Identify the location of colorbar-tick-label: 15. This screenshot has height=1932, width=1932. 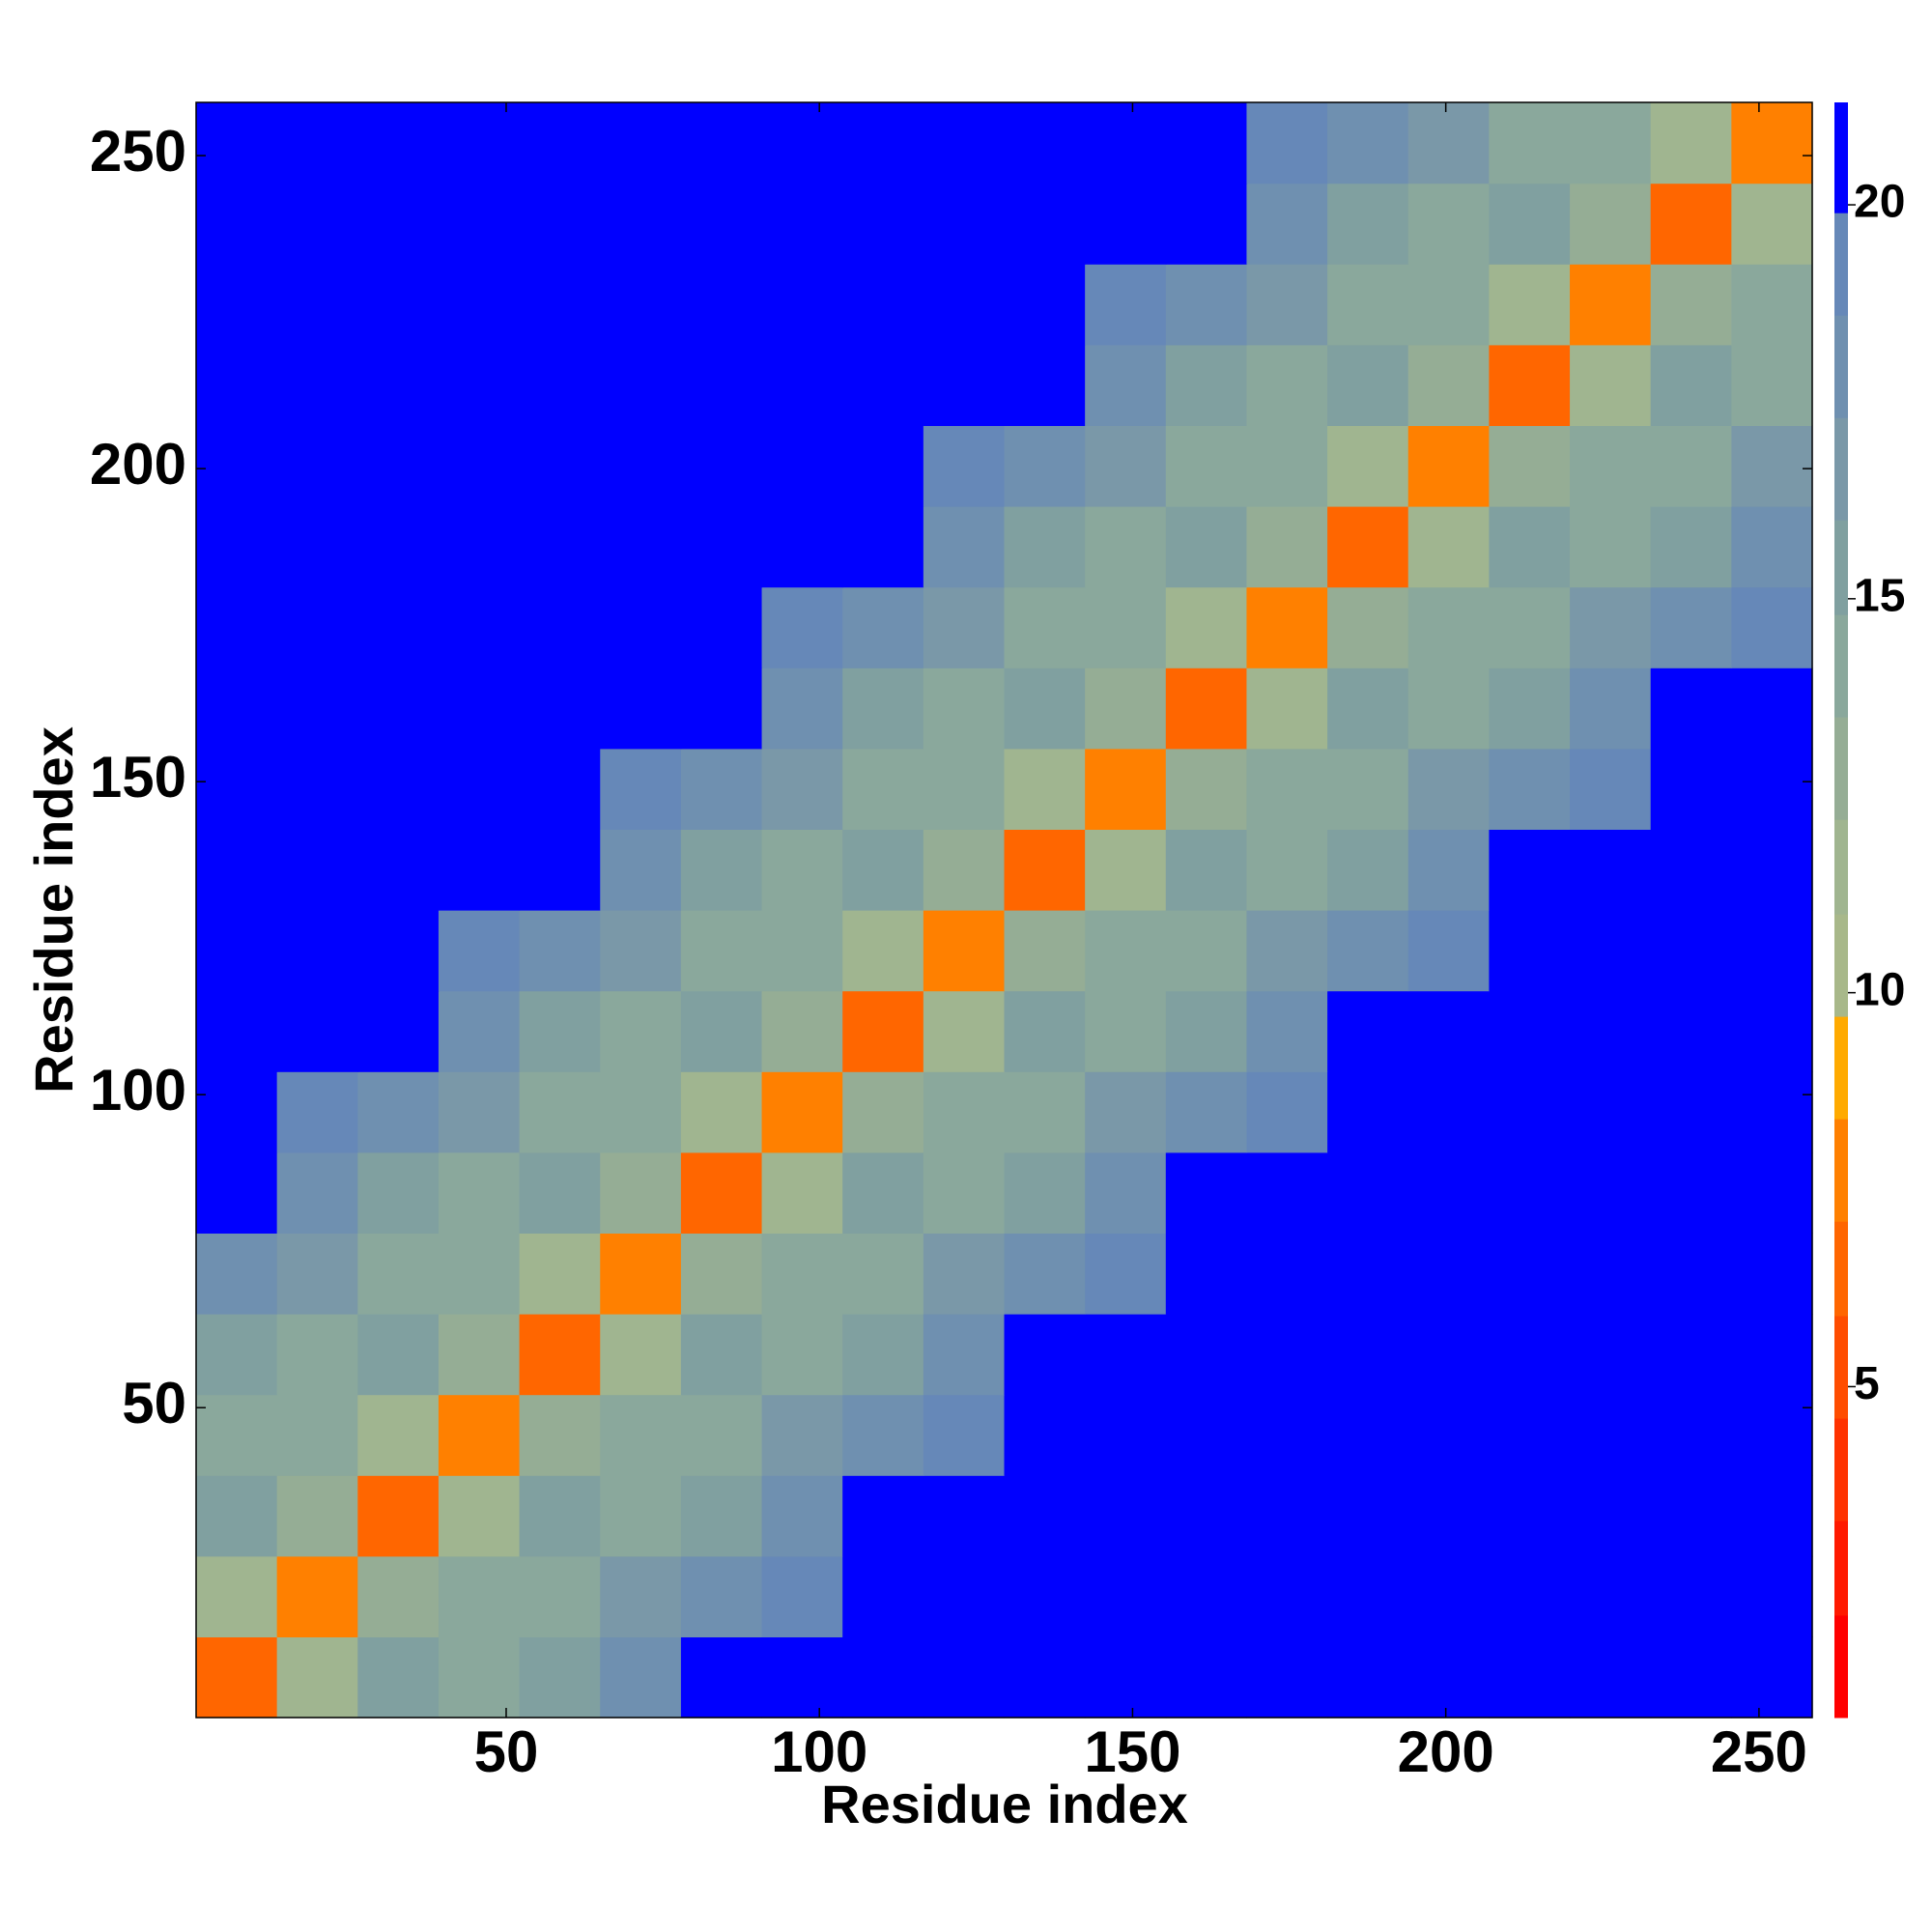
(1879, 596).